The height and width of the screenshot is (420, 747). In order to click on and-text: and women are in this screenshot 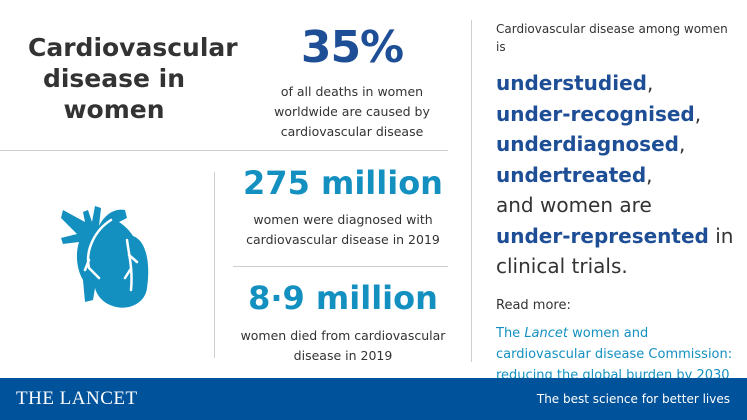, I will do `click(574, 205)`.